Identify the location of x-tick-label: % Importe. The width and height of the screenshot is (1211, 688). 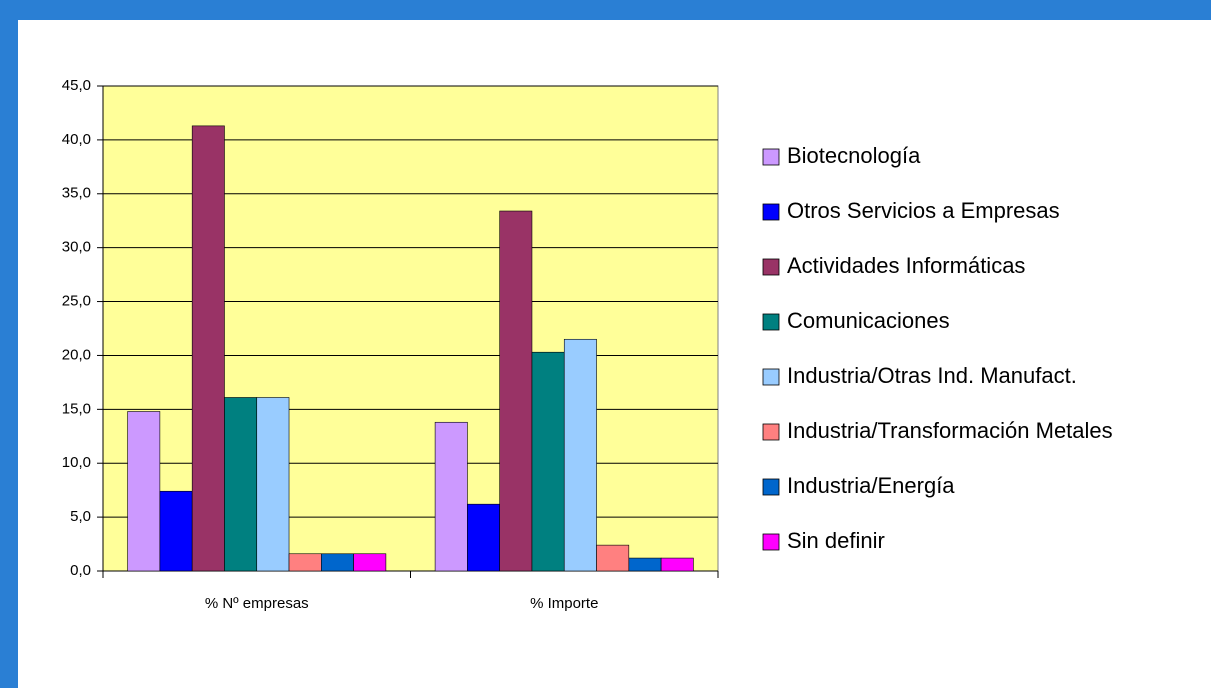
(564, 603).